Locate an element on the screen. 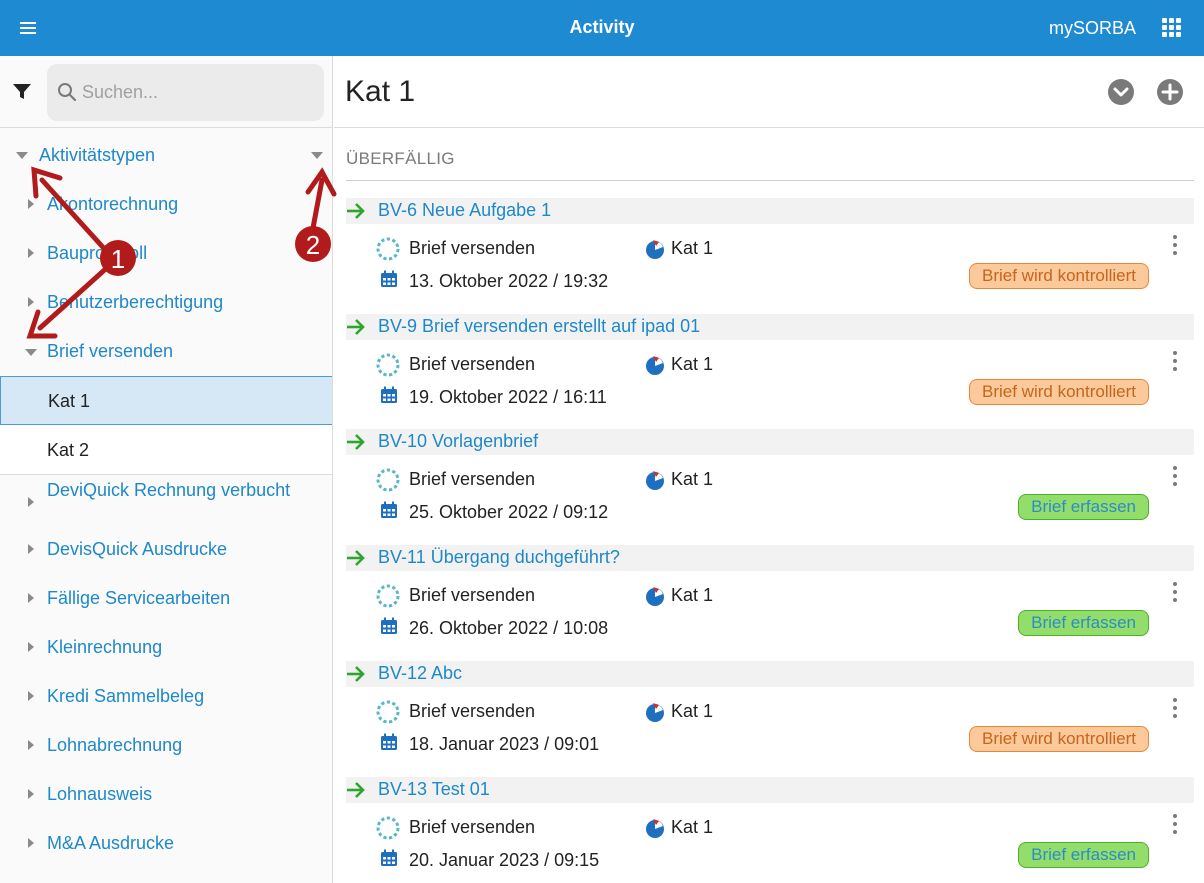 The image size is (1204, 883). tree-item-brief-versenden: Brief versenden is located at coordinates (166, 351).